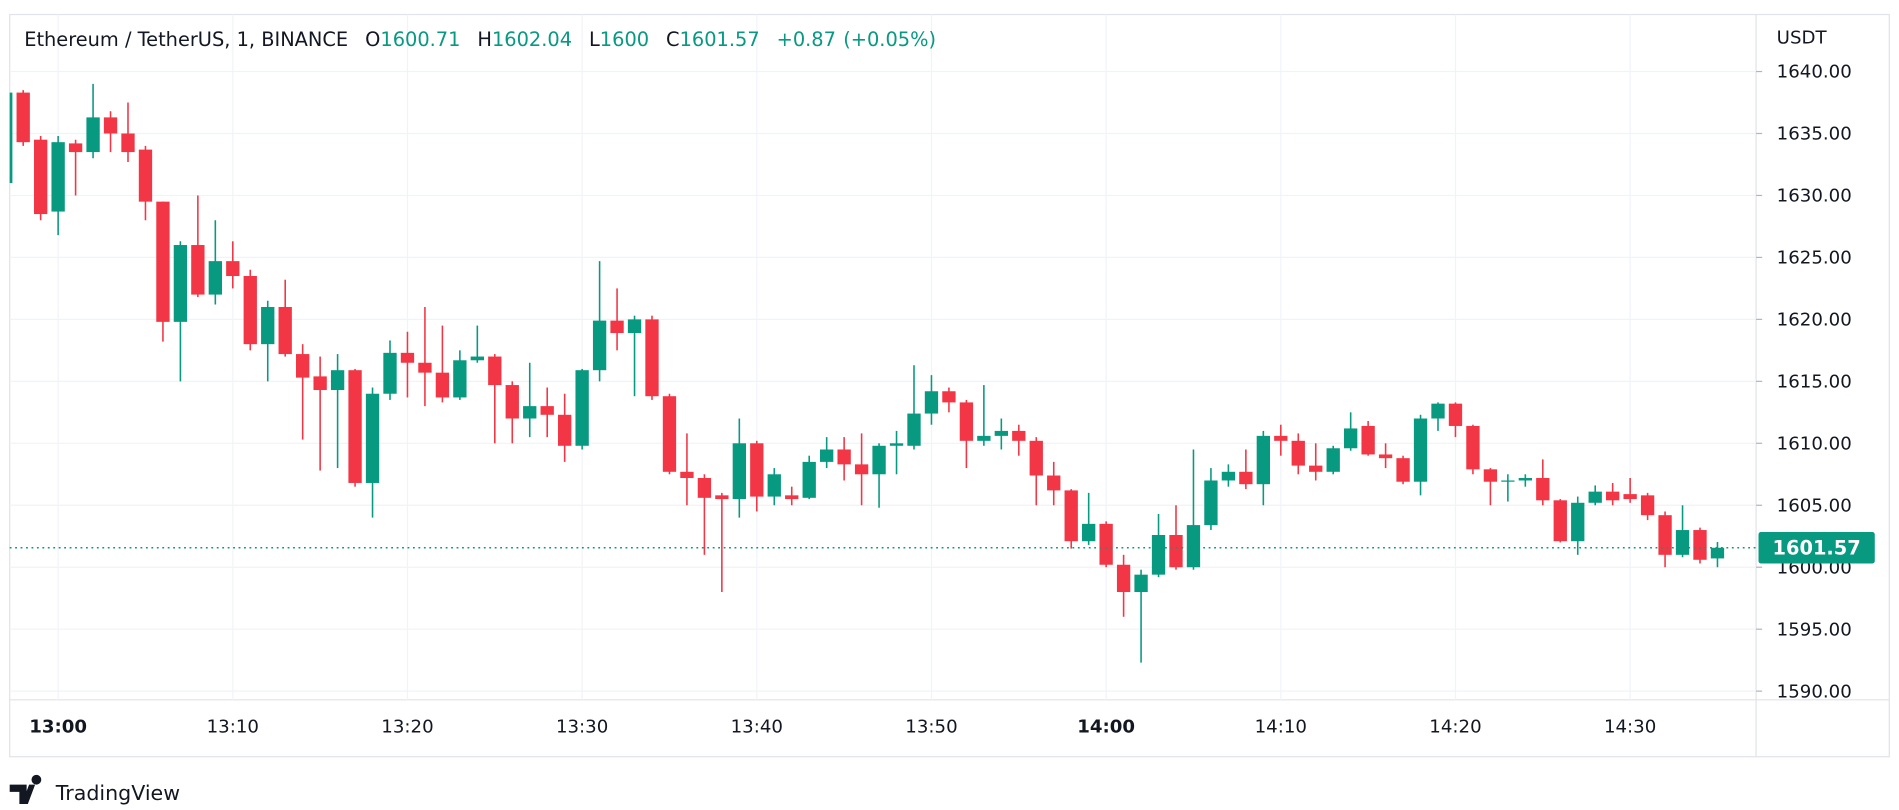 The width and height of the screenshot is (1899, 810). I want to click on y-tick-label: 1595.00, so click(1814, 629).